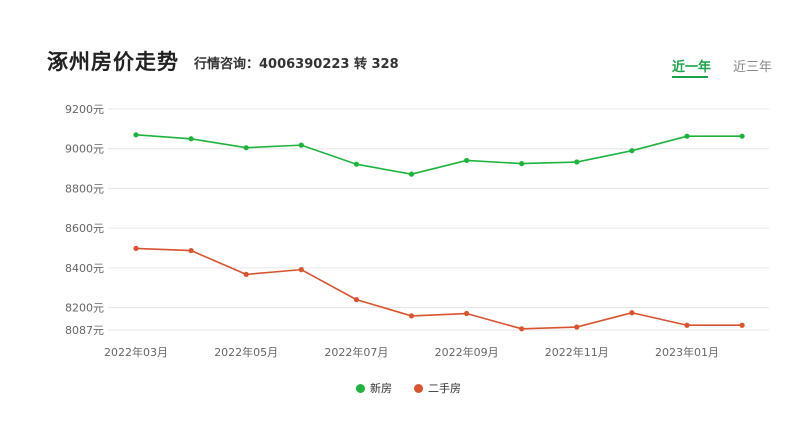 The height and width of the screenshot is (439, 800). What do you see at coordinates (136, 352) in the screenshot?
I see `x-tick-label: 2022年03月` at bounding box center [136, 352].